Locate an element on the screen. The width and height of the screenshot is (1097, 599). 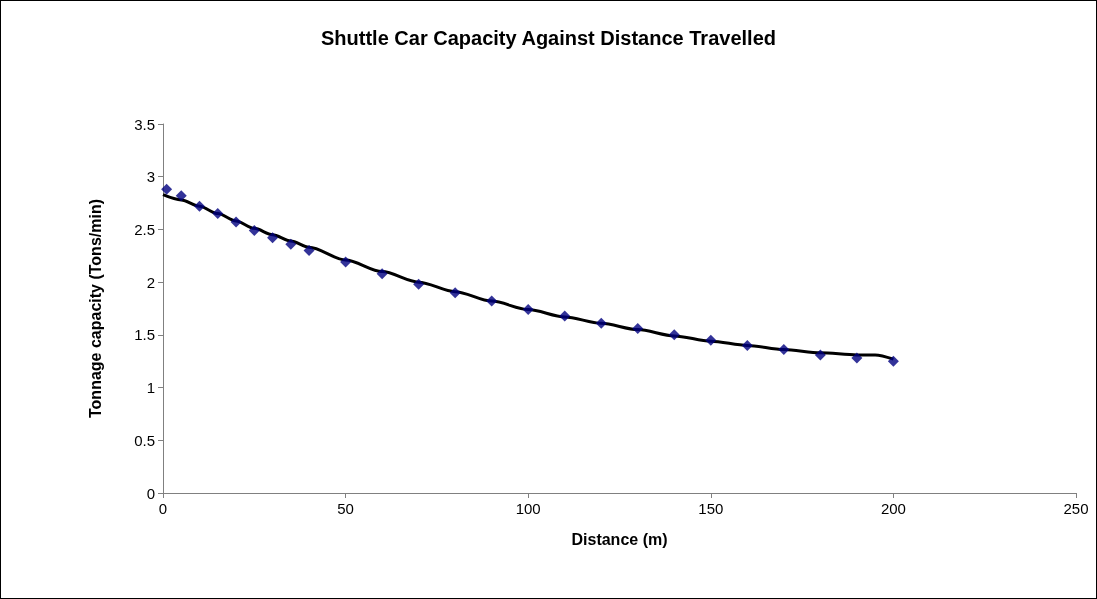
y-tick-label: 0 is located at coordinates (150, 493).